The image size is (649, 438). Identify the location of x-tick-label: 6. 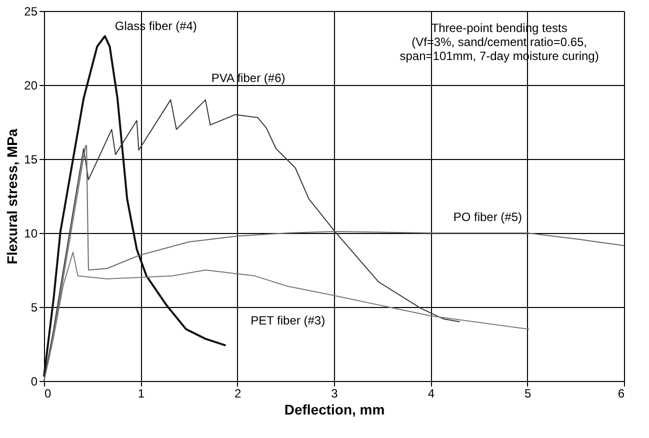
(621, 393).